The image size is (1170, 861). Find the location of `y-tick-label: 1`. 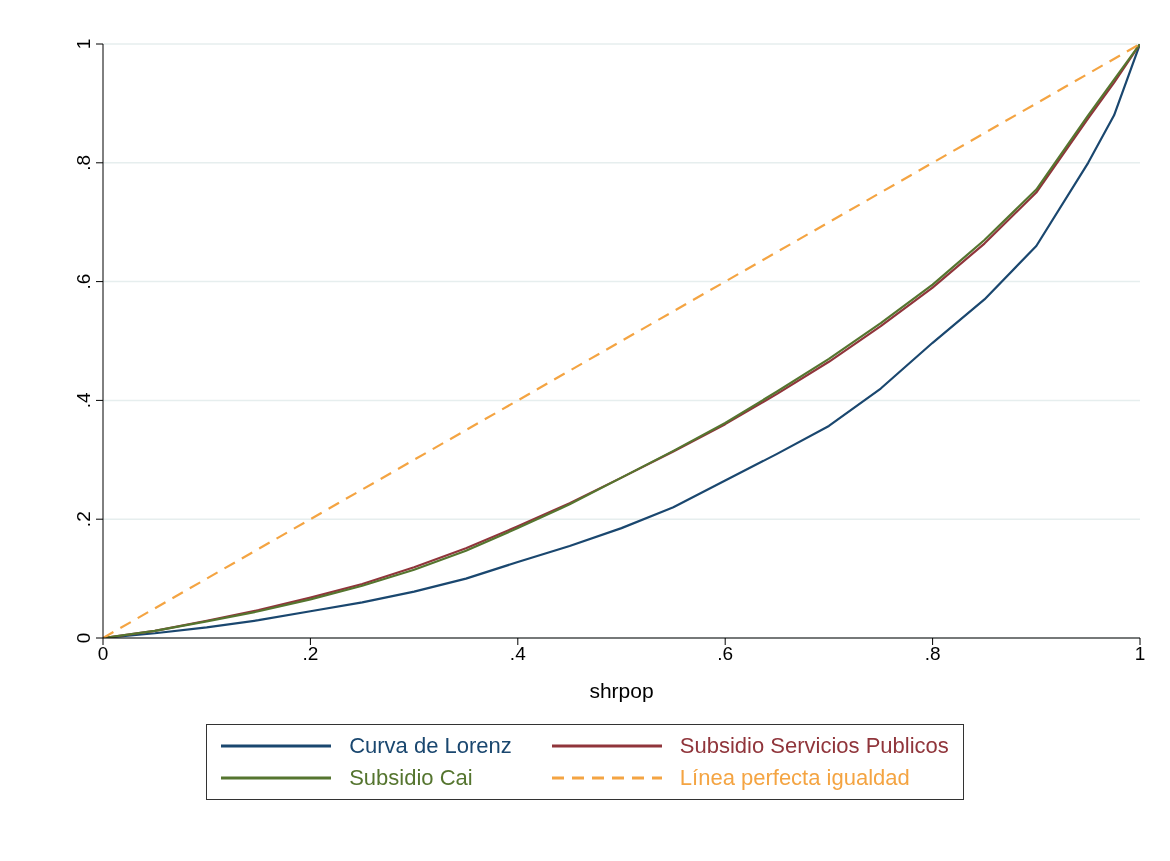

y-tick-label: 1 is located at coordinates (83, 44).